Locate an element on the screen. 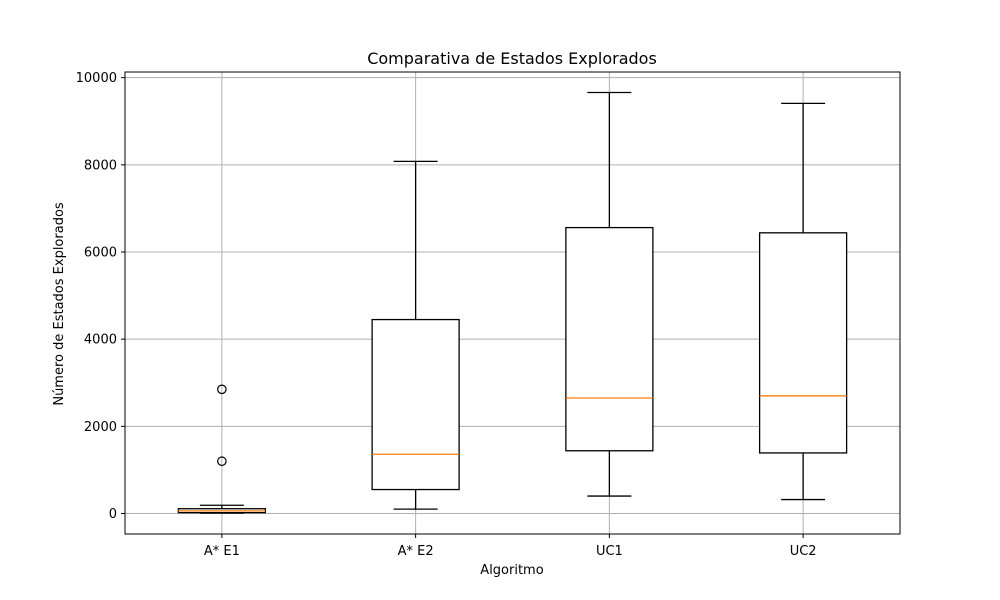  x-tick-label: UC1 is located at coordinates (609, 551).